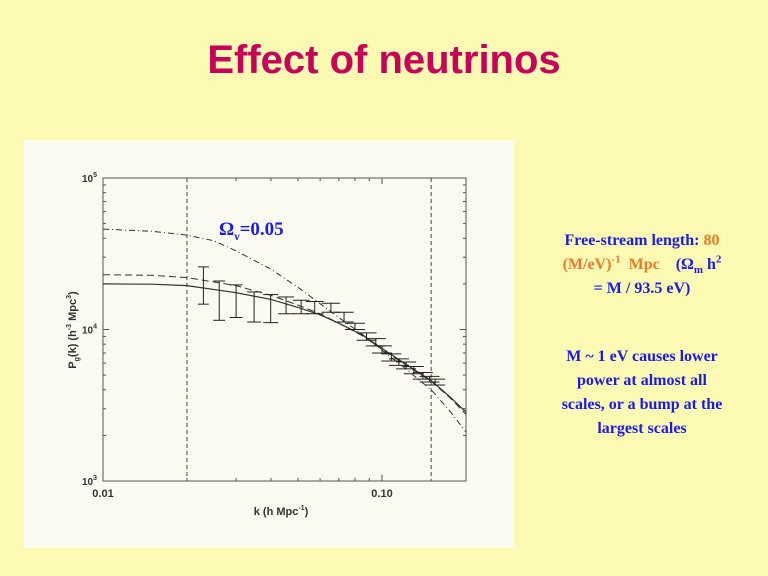  Describe the element at coordinates (611, 263) in the screenshot. I see `note-units: (M/eV)-1 Mpc` at that location.